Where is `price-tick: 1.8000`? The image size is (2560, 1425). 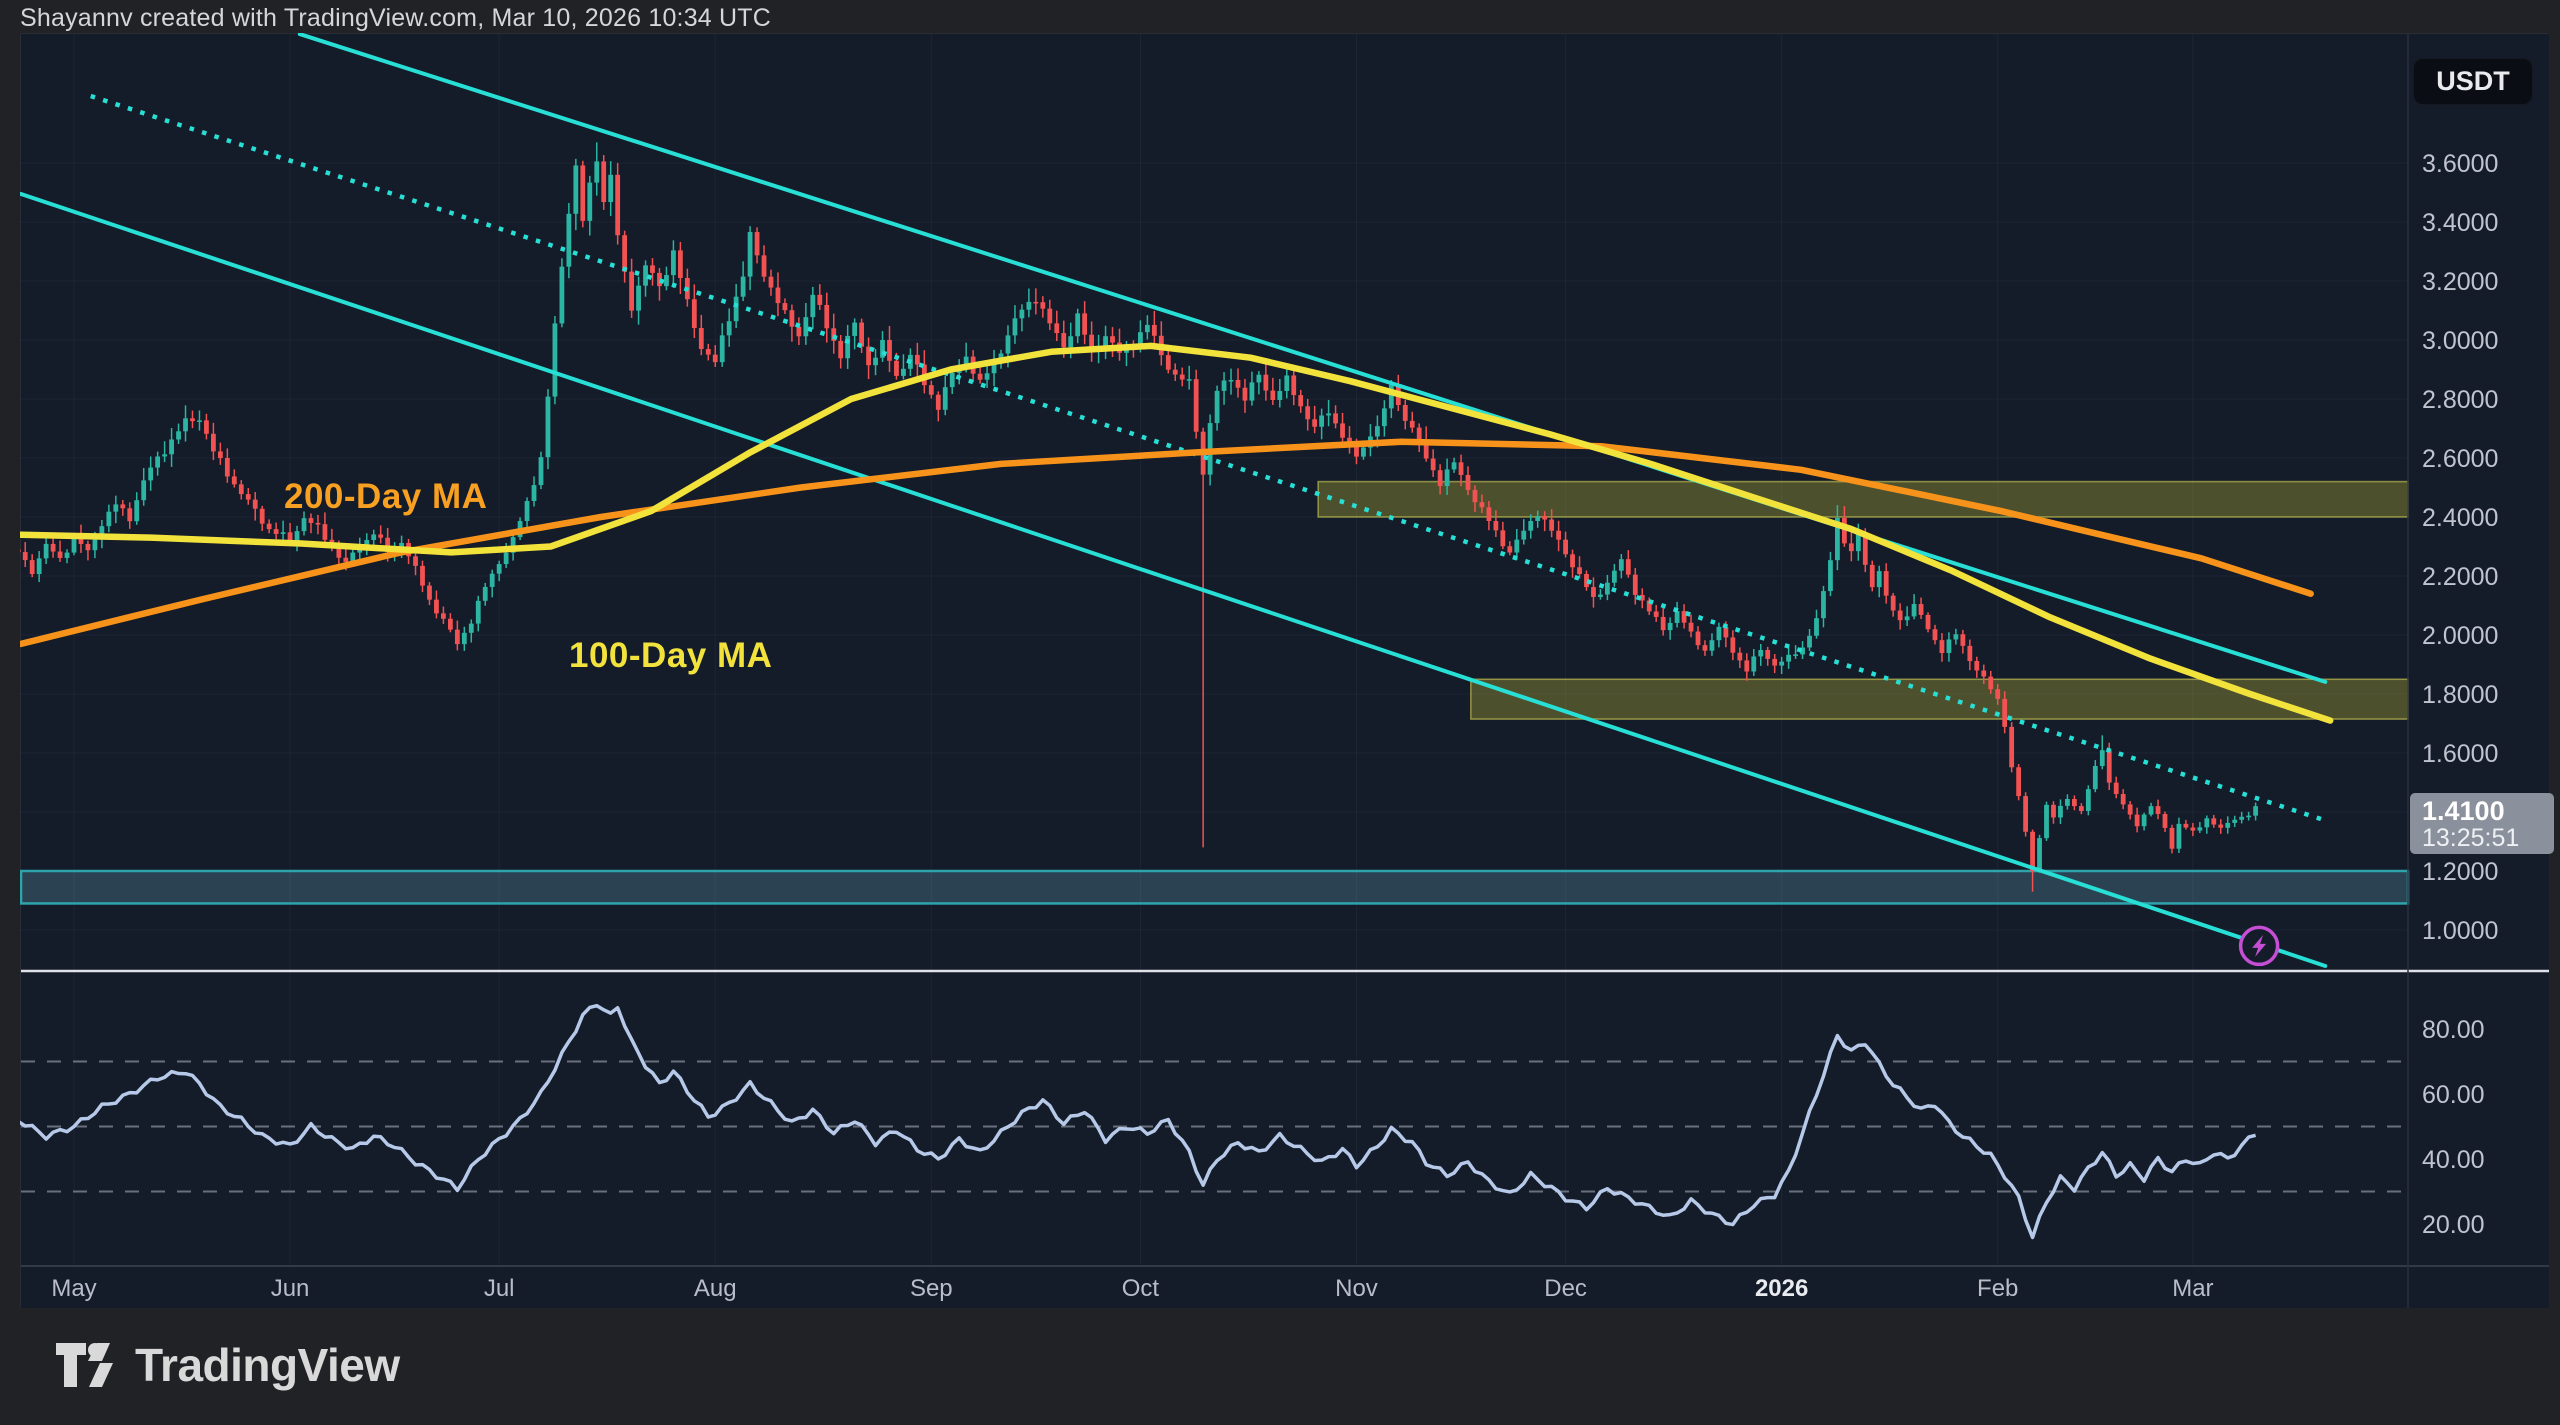 price-tick: 1.8000 is located at coordinates (2460, 695).